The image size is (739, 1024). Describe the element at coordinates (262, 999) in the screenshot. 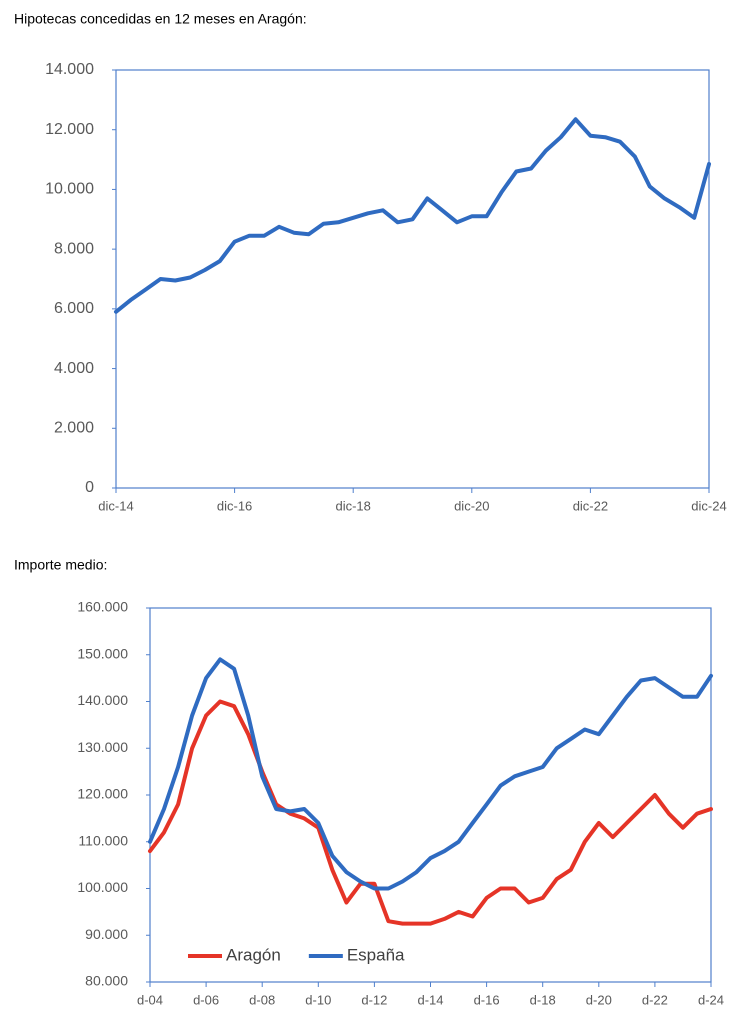

I see `x-tick-label: d-08` at that location.